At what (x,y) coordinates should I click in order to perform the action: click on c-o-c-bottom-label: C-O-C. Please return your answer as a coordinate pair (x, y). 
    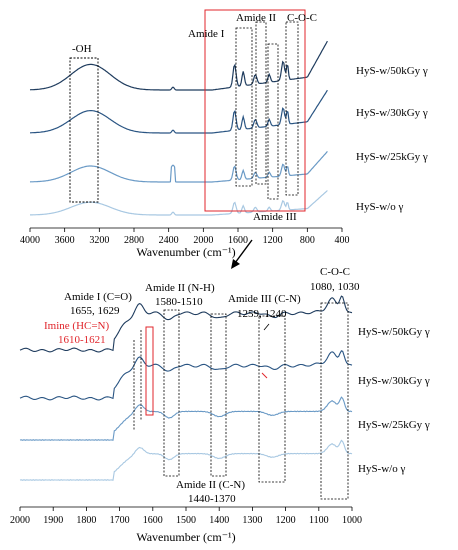
    Looking at the image, I should click on (335, 272).